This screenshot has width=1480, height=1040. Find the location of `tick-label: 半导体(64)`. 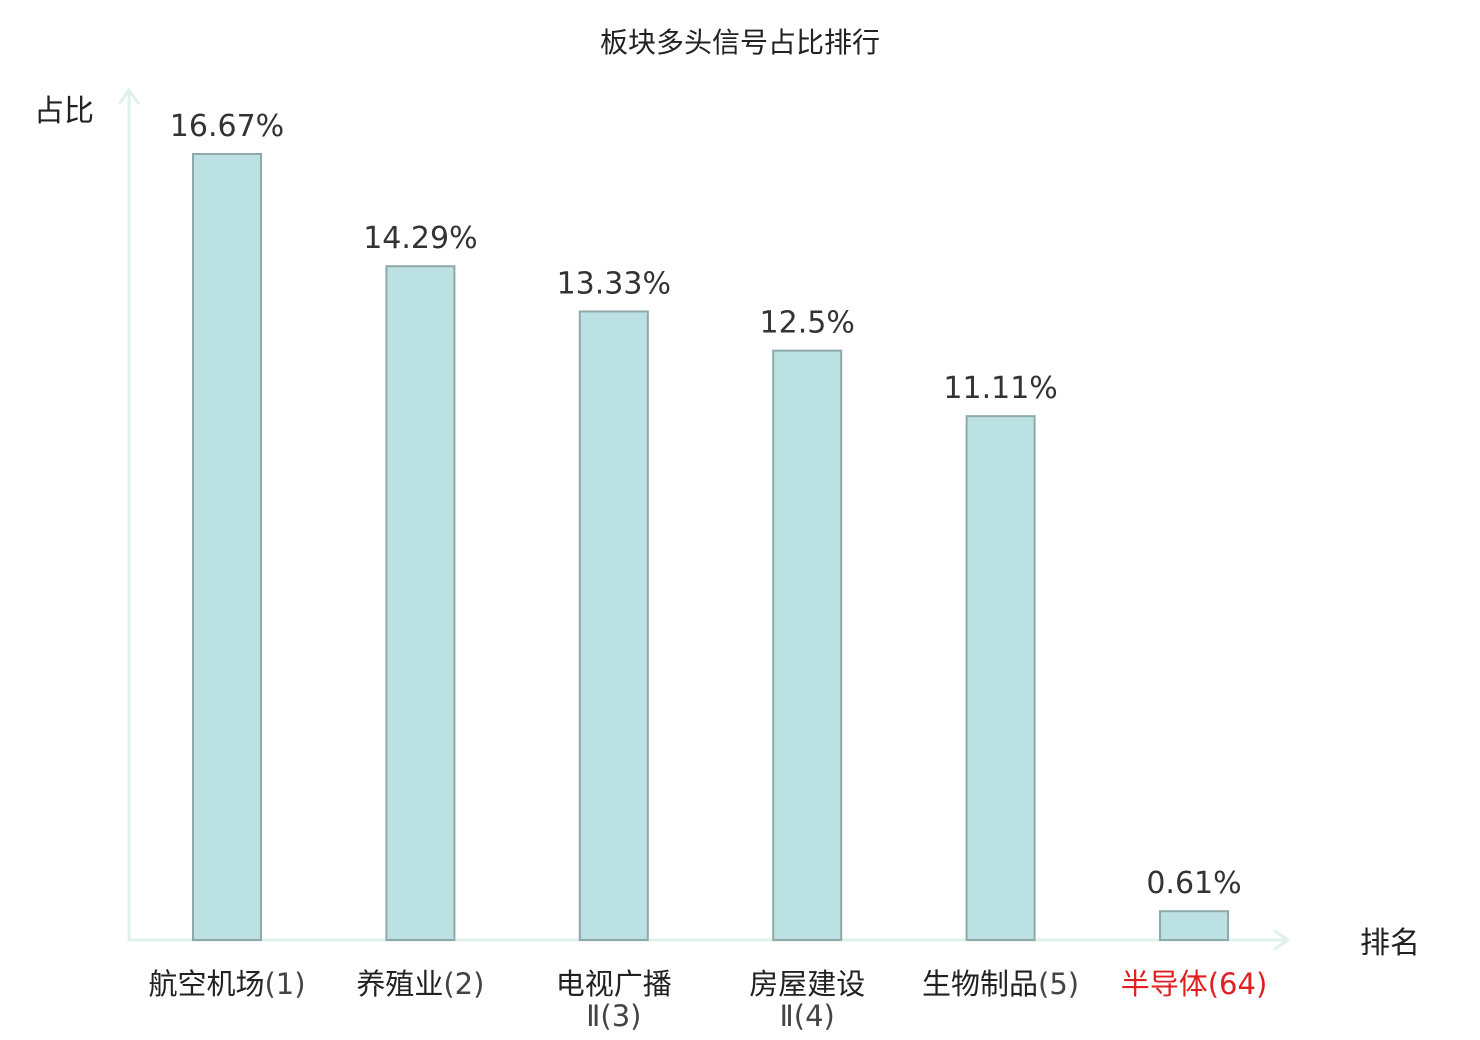

tick-label: 半导体(64) is located at coordinates (1194, 984).